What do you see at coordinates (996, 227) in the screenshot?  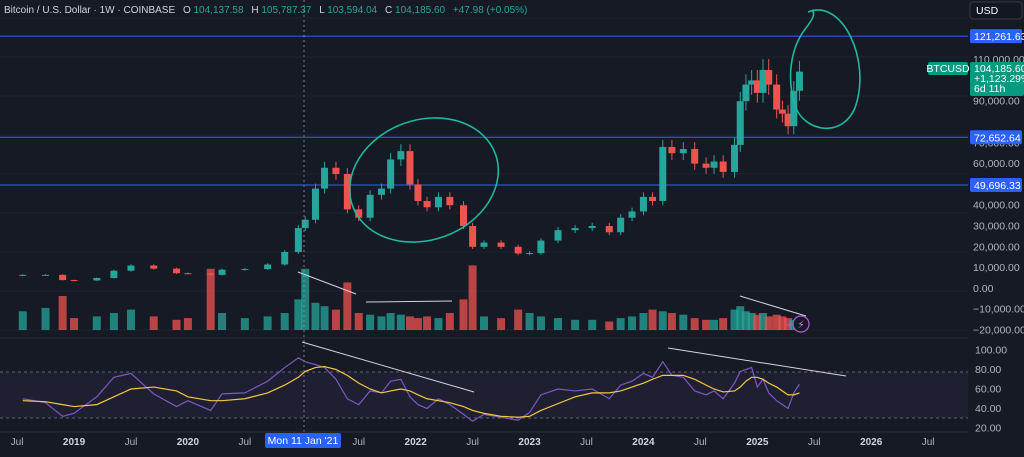 I see `price-tick-label: 30,000.00` at bounding box center [996, 227].